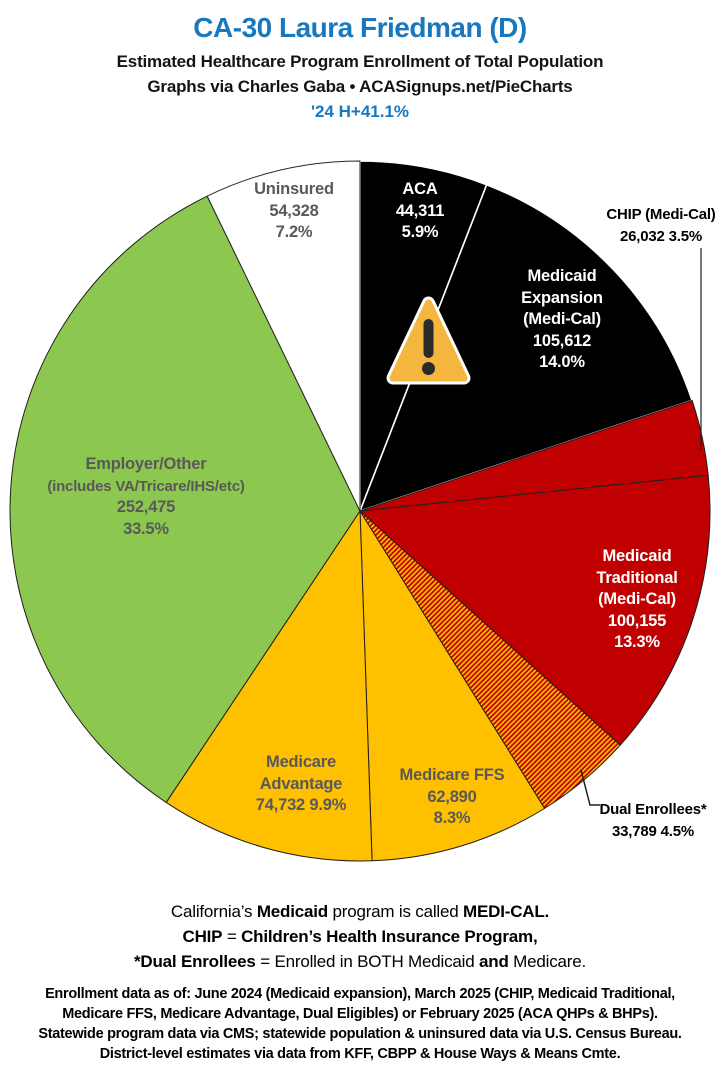 Image resolution: width=720 pixels, height=1070 pixels. I want to click on pie-slice-medicaid-expansion, so click(526, 347).